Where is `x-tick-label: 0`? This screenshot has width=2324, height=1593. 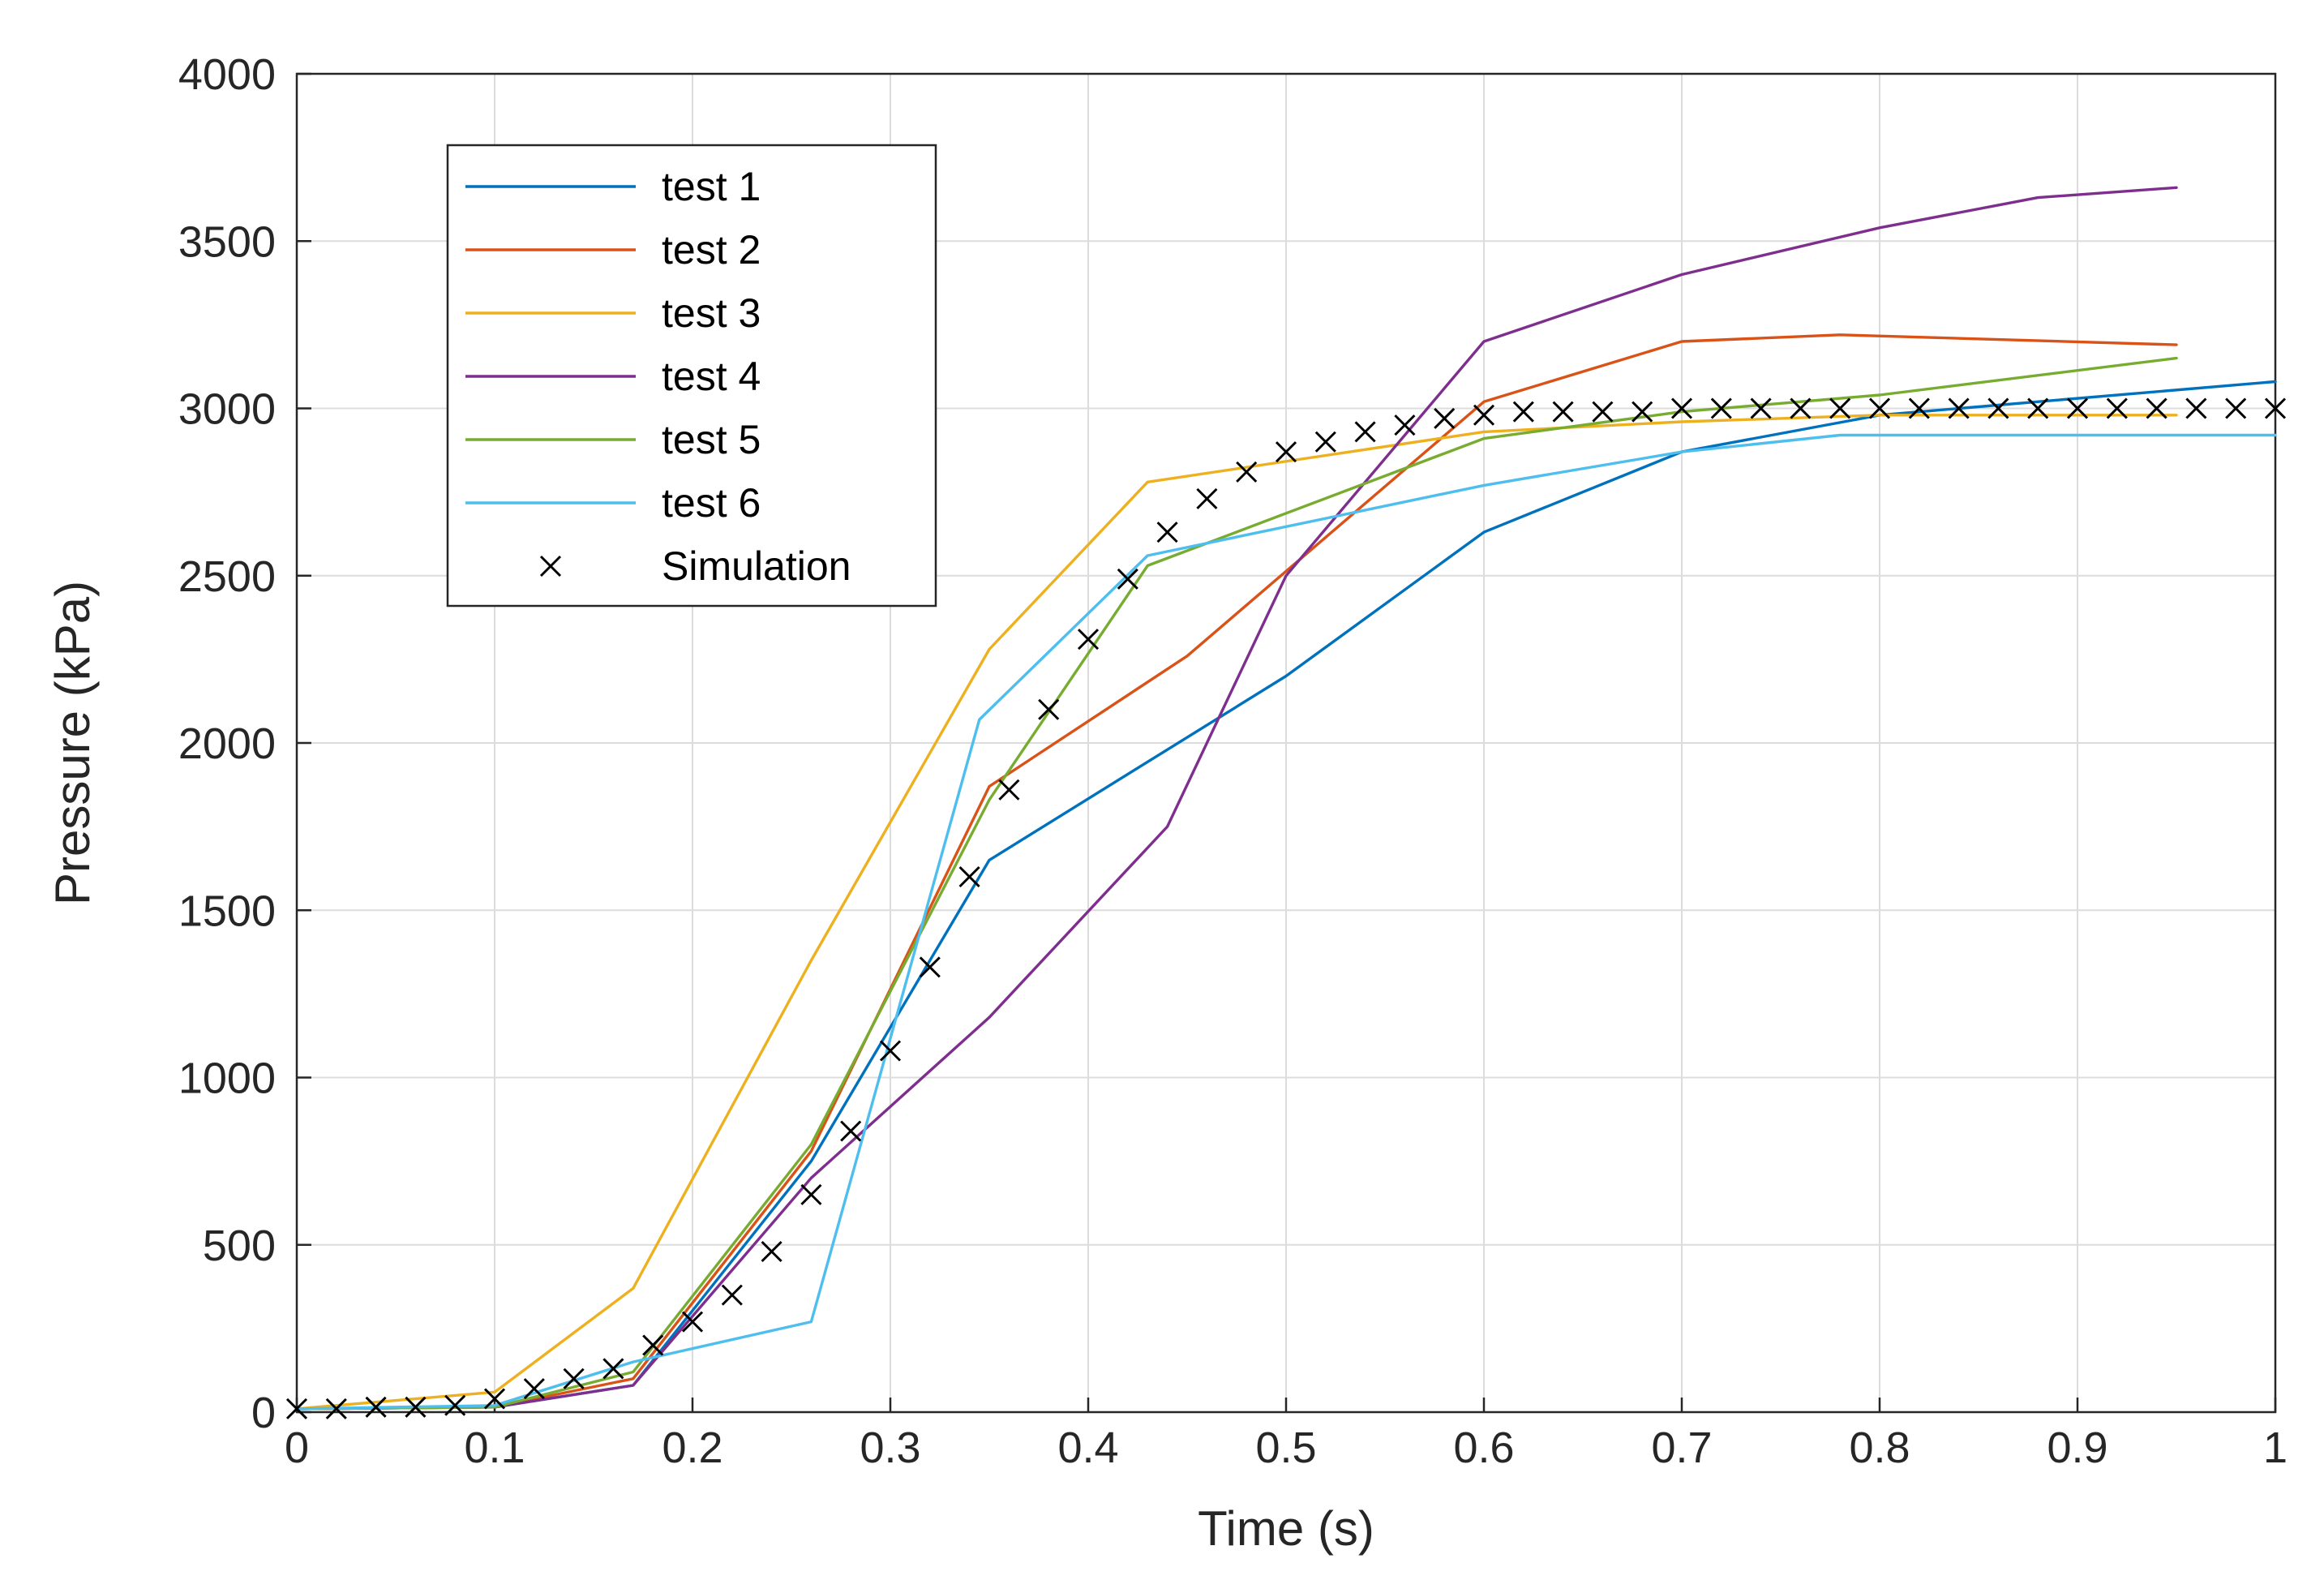
x-tick-label: 0 is located at coordinates (297, 1447).